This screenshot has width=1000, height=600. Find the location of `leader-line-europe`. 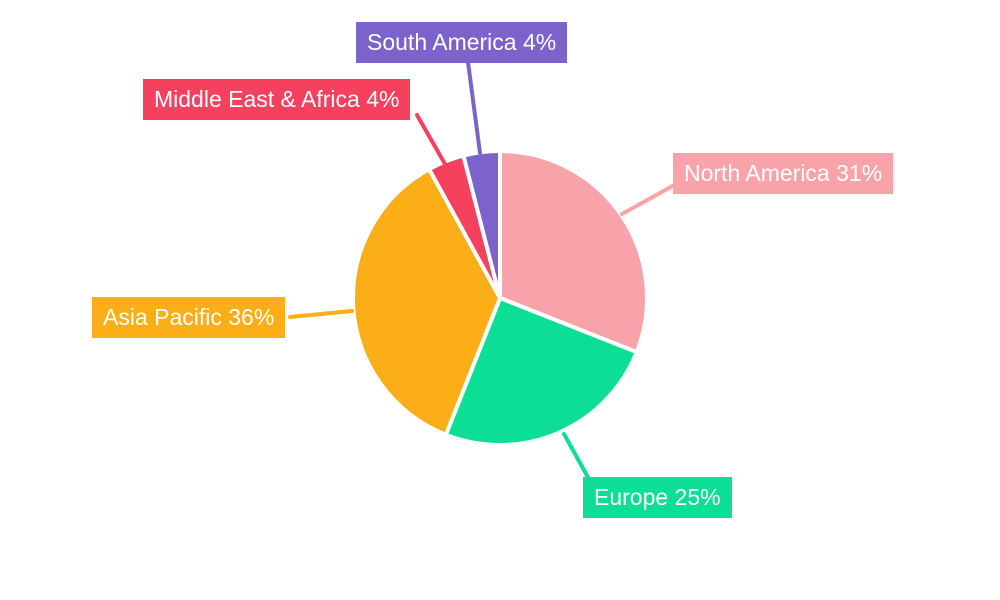

leader-line-europe is located at coordinates (577, 457).